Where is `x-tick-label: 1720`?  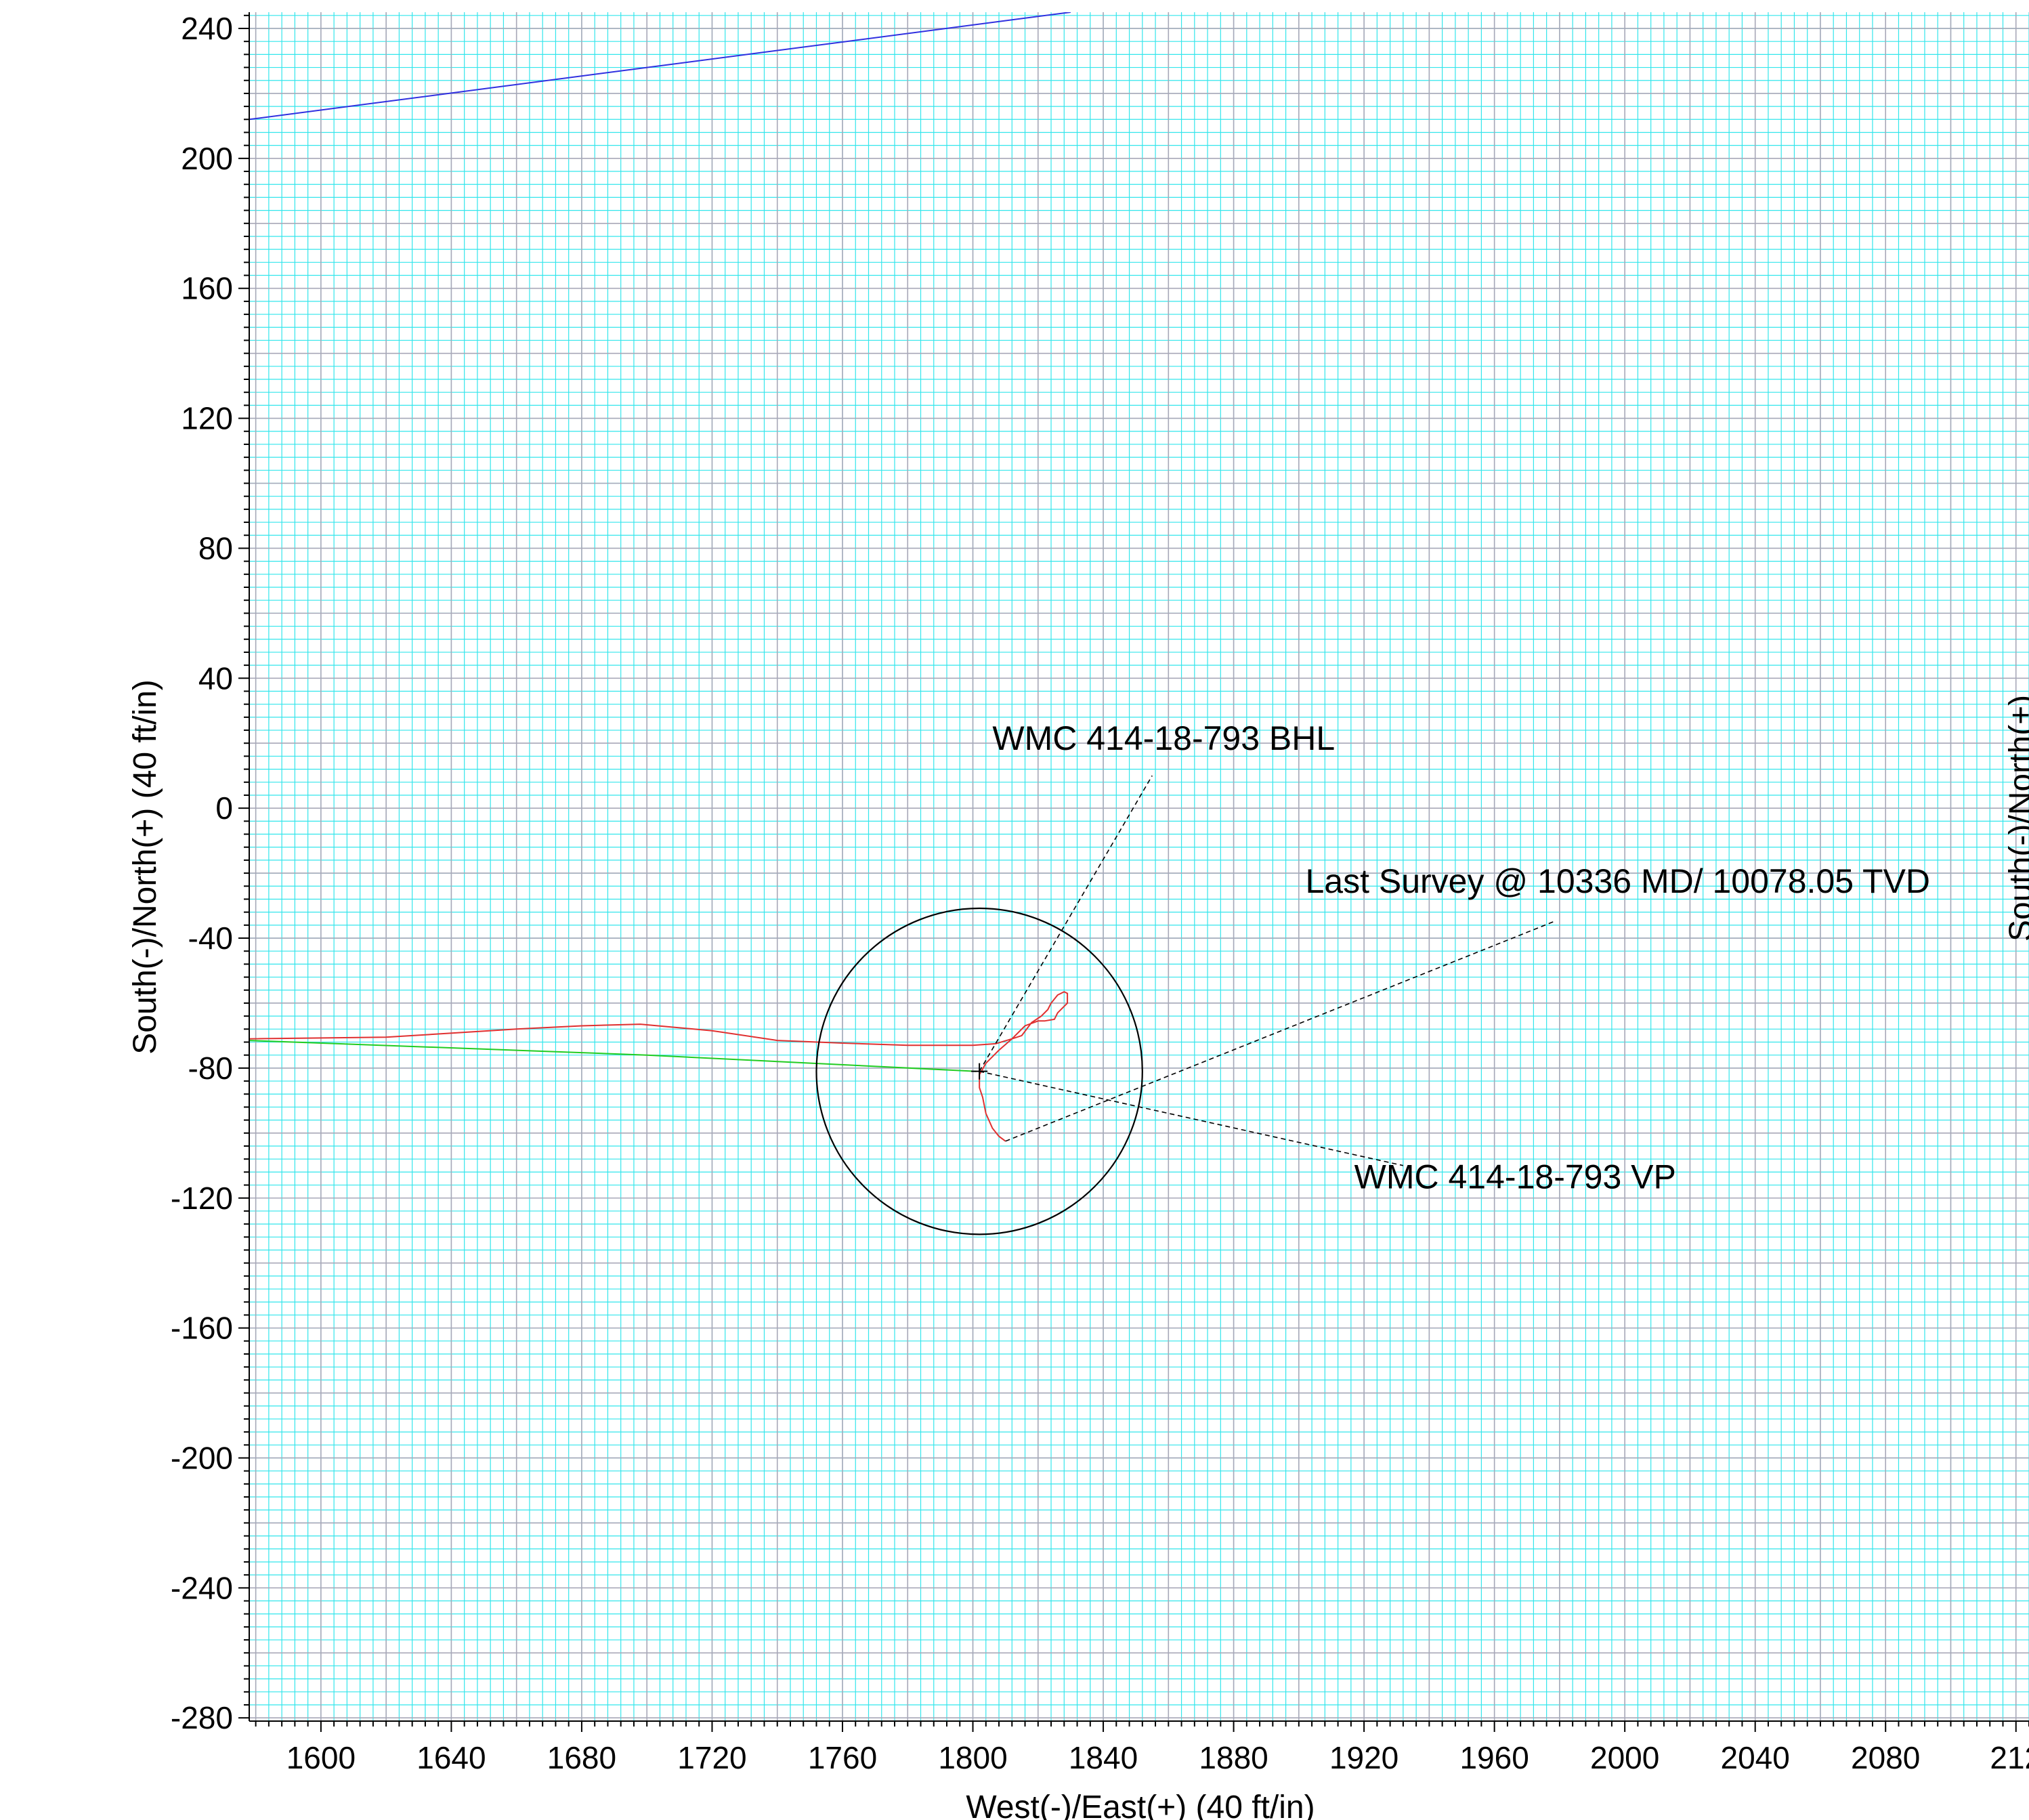 x-tick-label: 1720 is located at coordinates (711, 1758).